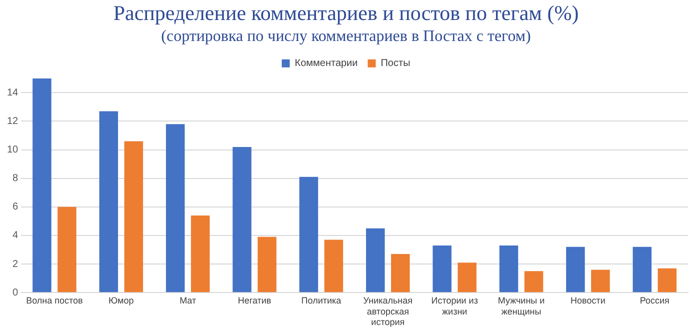 The height and width of the screenshot is (331, 700). What do you see at coordinates (55, 300) in the screenshot?
I see `x-tick-label: Волна постов` at bounding box center [55, 300].